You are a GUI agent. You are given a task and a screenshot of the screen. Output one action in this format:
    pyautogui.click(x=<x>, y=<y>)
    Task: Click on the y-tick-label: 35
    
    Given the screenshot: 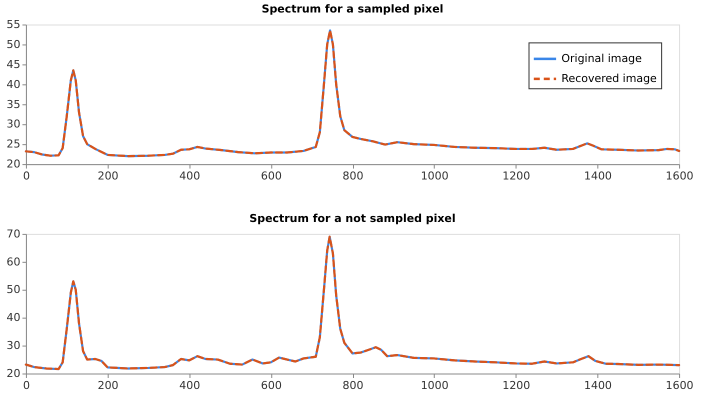 What is the action you would take?
    pyautogui.click(x=13, y=104)
    